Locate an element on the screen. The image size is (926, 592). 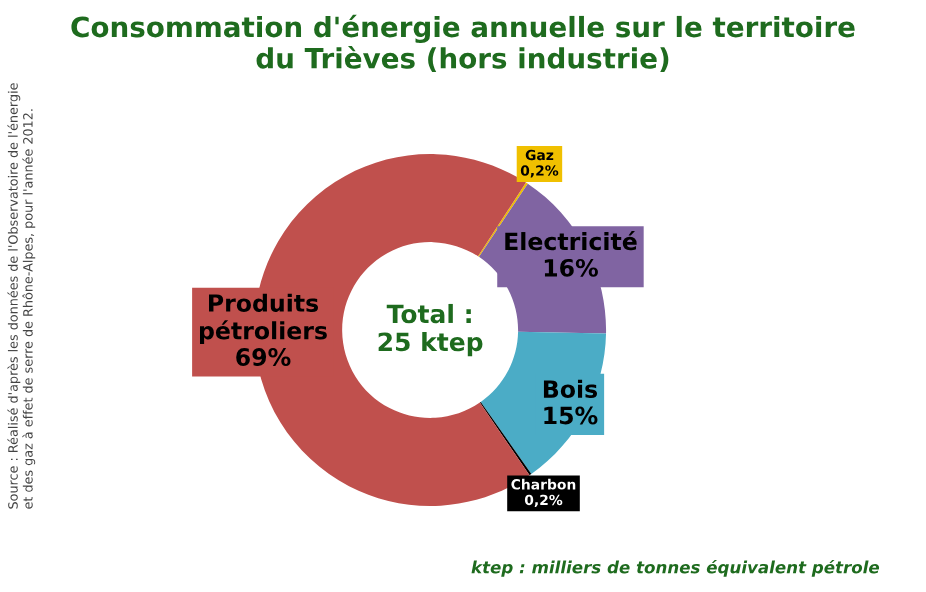
chart-title: Consommation d'énergie annuelle sur le territoire du Trièves (hors industrie) is located at coordinates (463, 43).